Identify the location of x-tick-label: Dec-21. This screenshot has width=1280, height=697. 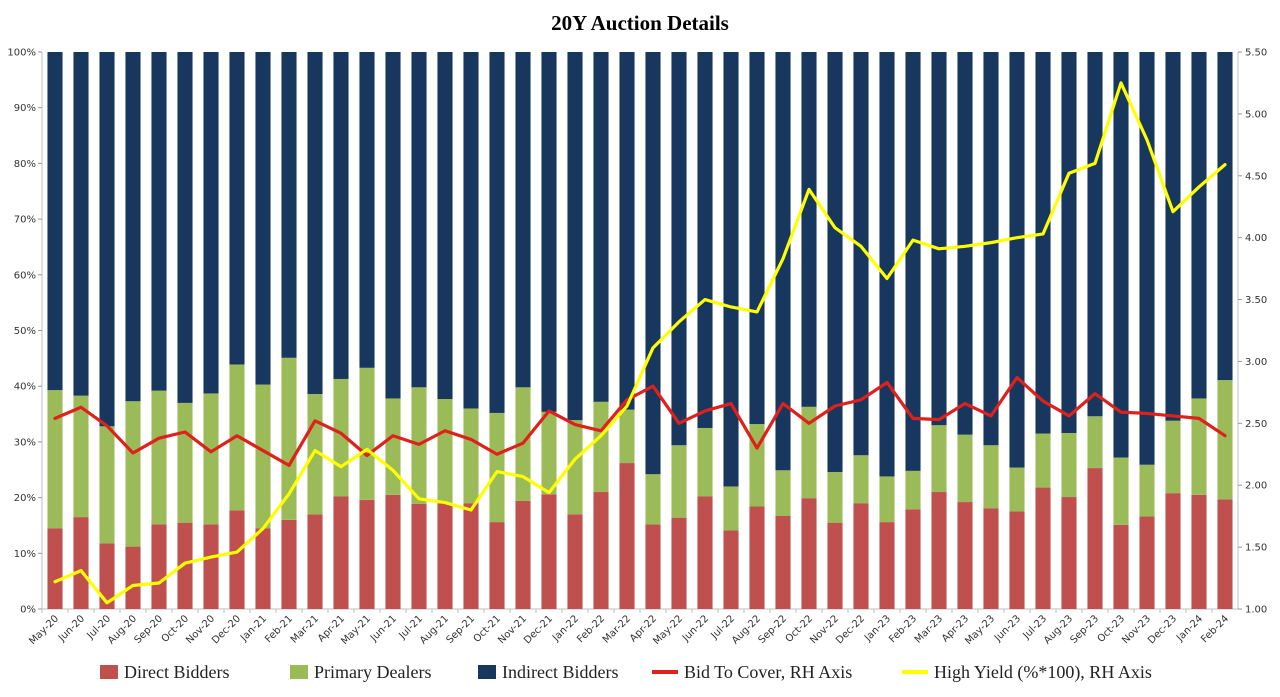
(538, 629).